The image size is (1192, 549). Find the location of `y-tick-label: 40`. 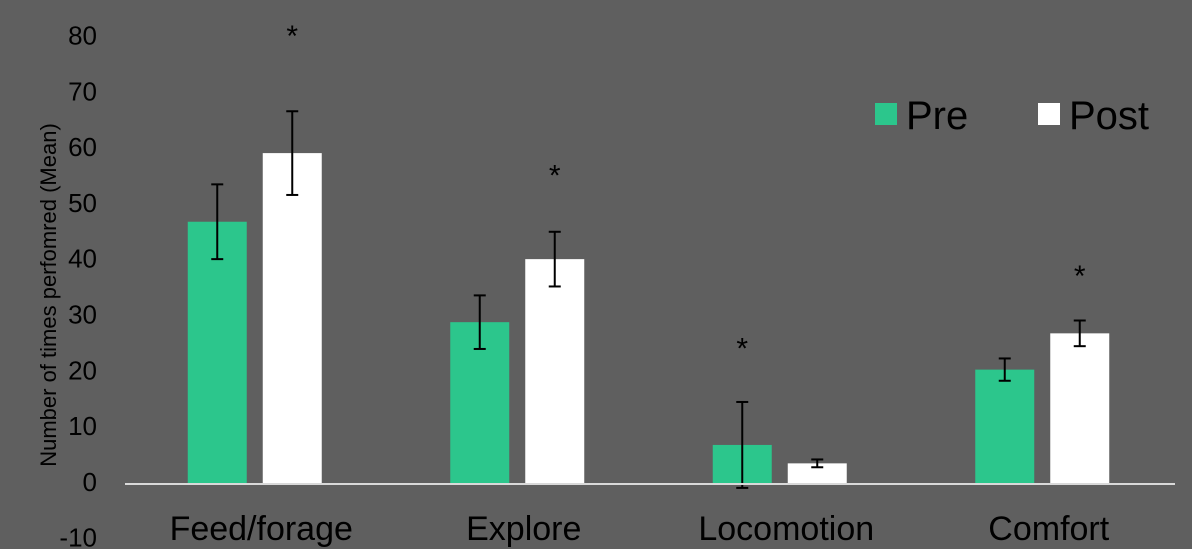

y-tick-label: 40 is located at coordinates (82, 259).